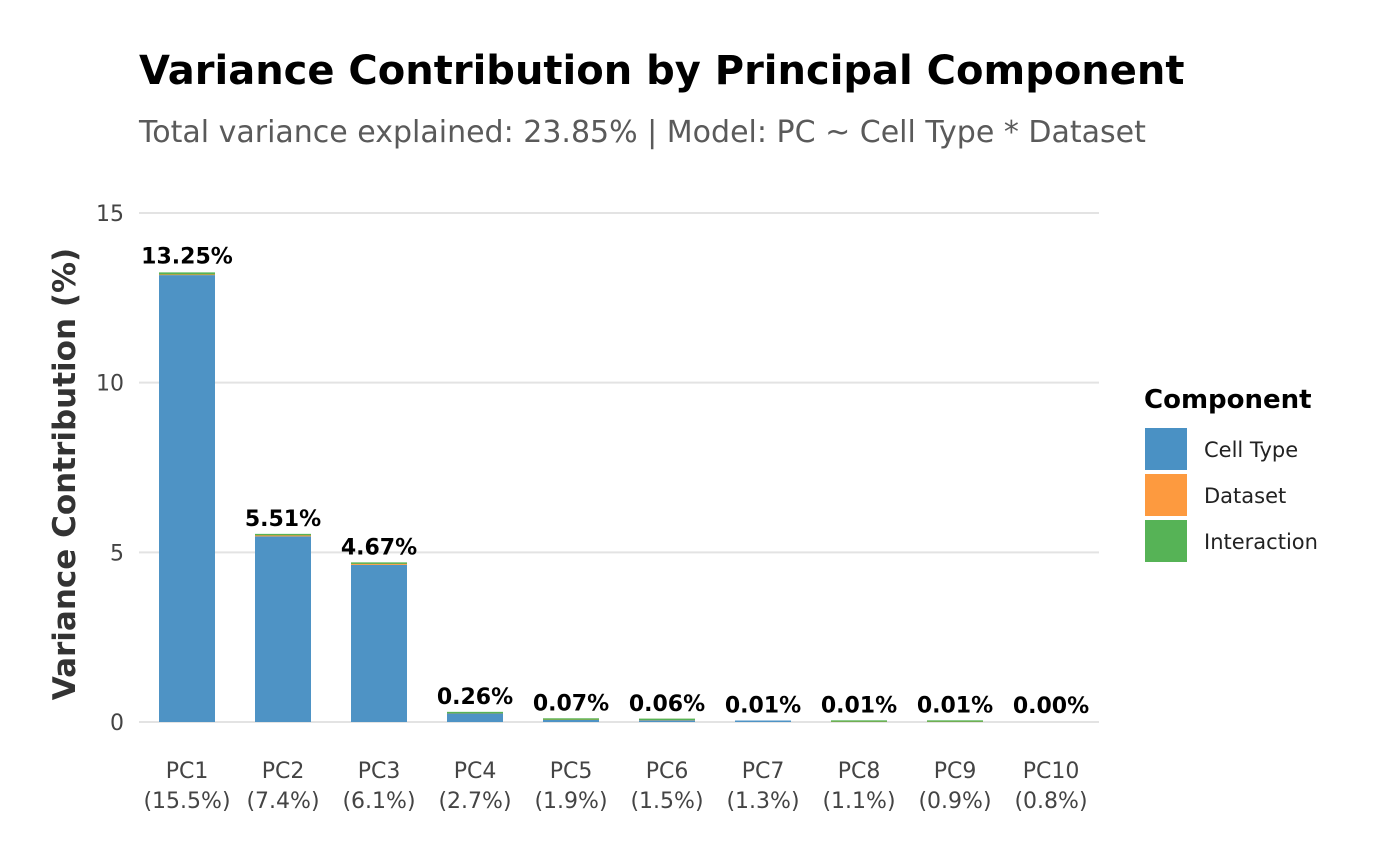 Image resolution: width=1400 pixels, height=866 pixels. I want to click on bar-pc5-cell-type, so click(571, 720).